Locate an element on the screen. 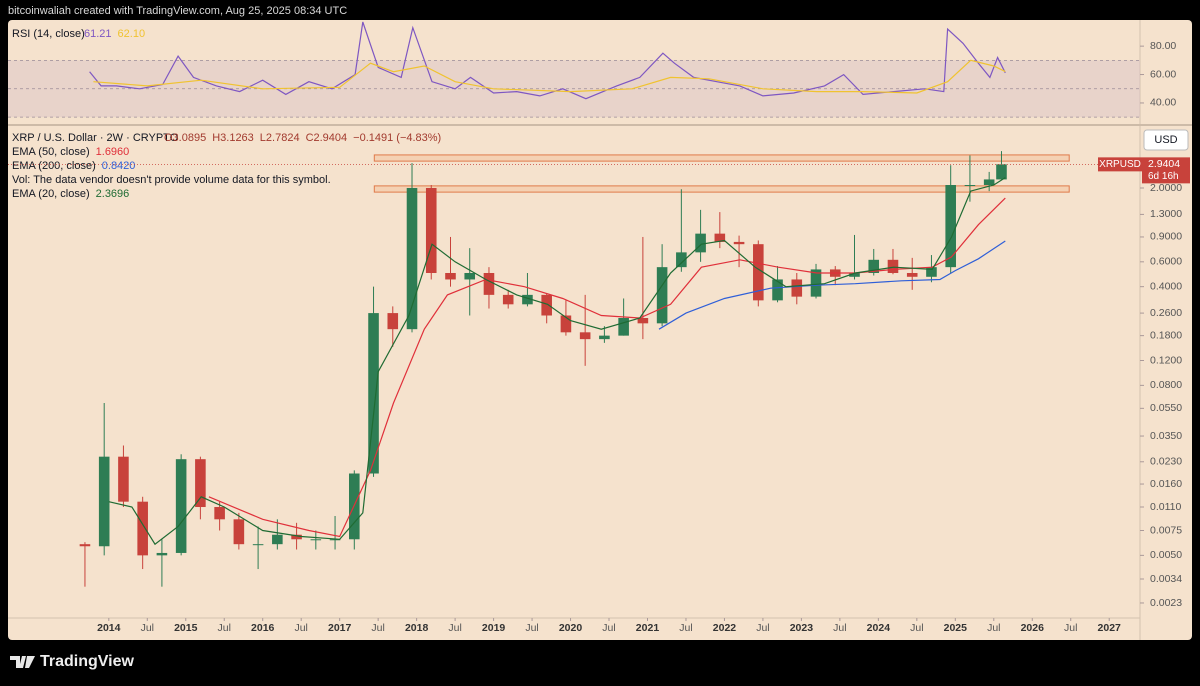 The height and width of the screenshot is (686, 1200). symbol-title: XRP / U.S. Dollar · 2W · CRYPTO is located at coordinates (95, 138).